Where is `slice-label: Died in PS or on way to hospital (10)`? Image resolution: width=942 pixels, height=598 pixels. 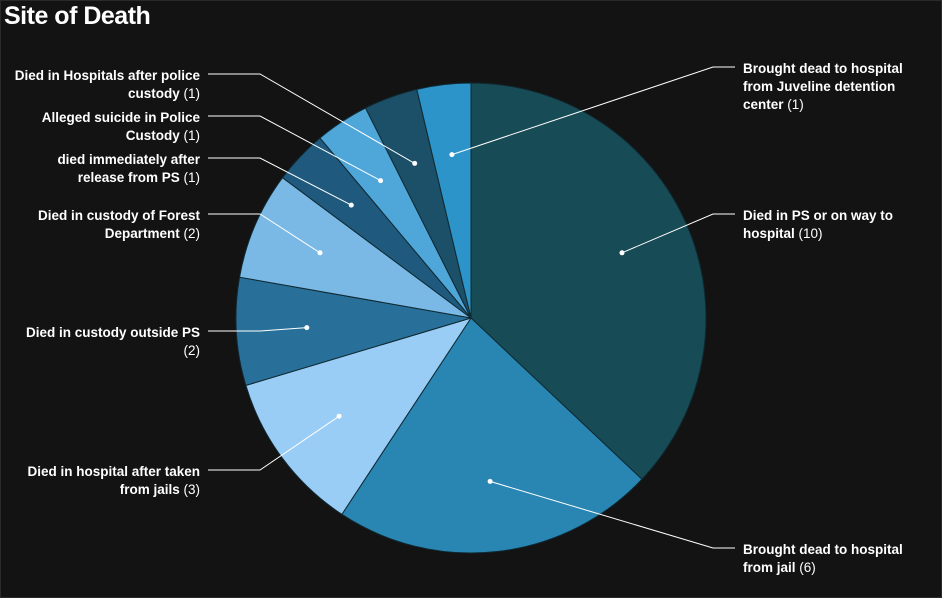
slice-label: Died in PS or on way to hospital (10) is located at coordinates (818, 224).